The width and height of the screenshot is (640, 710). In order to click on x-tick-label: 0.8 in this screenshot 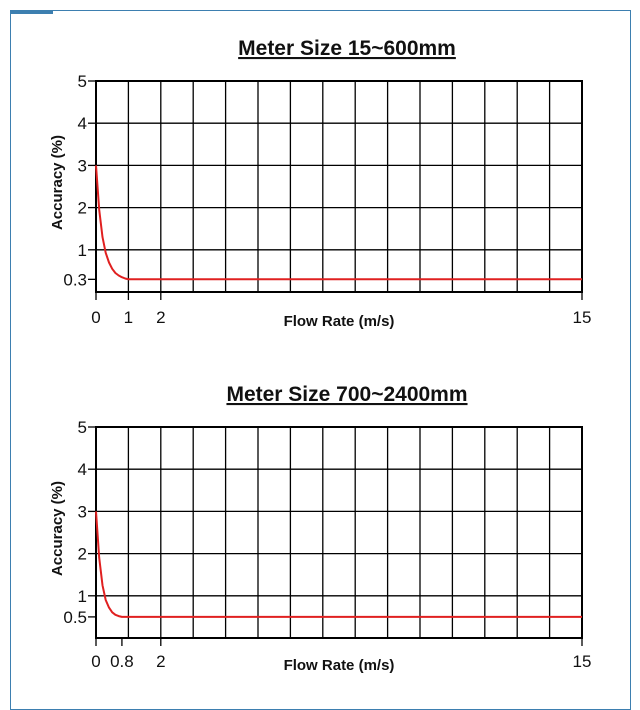, I will do `click(122, 661)`.